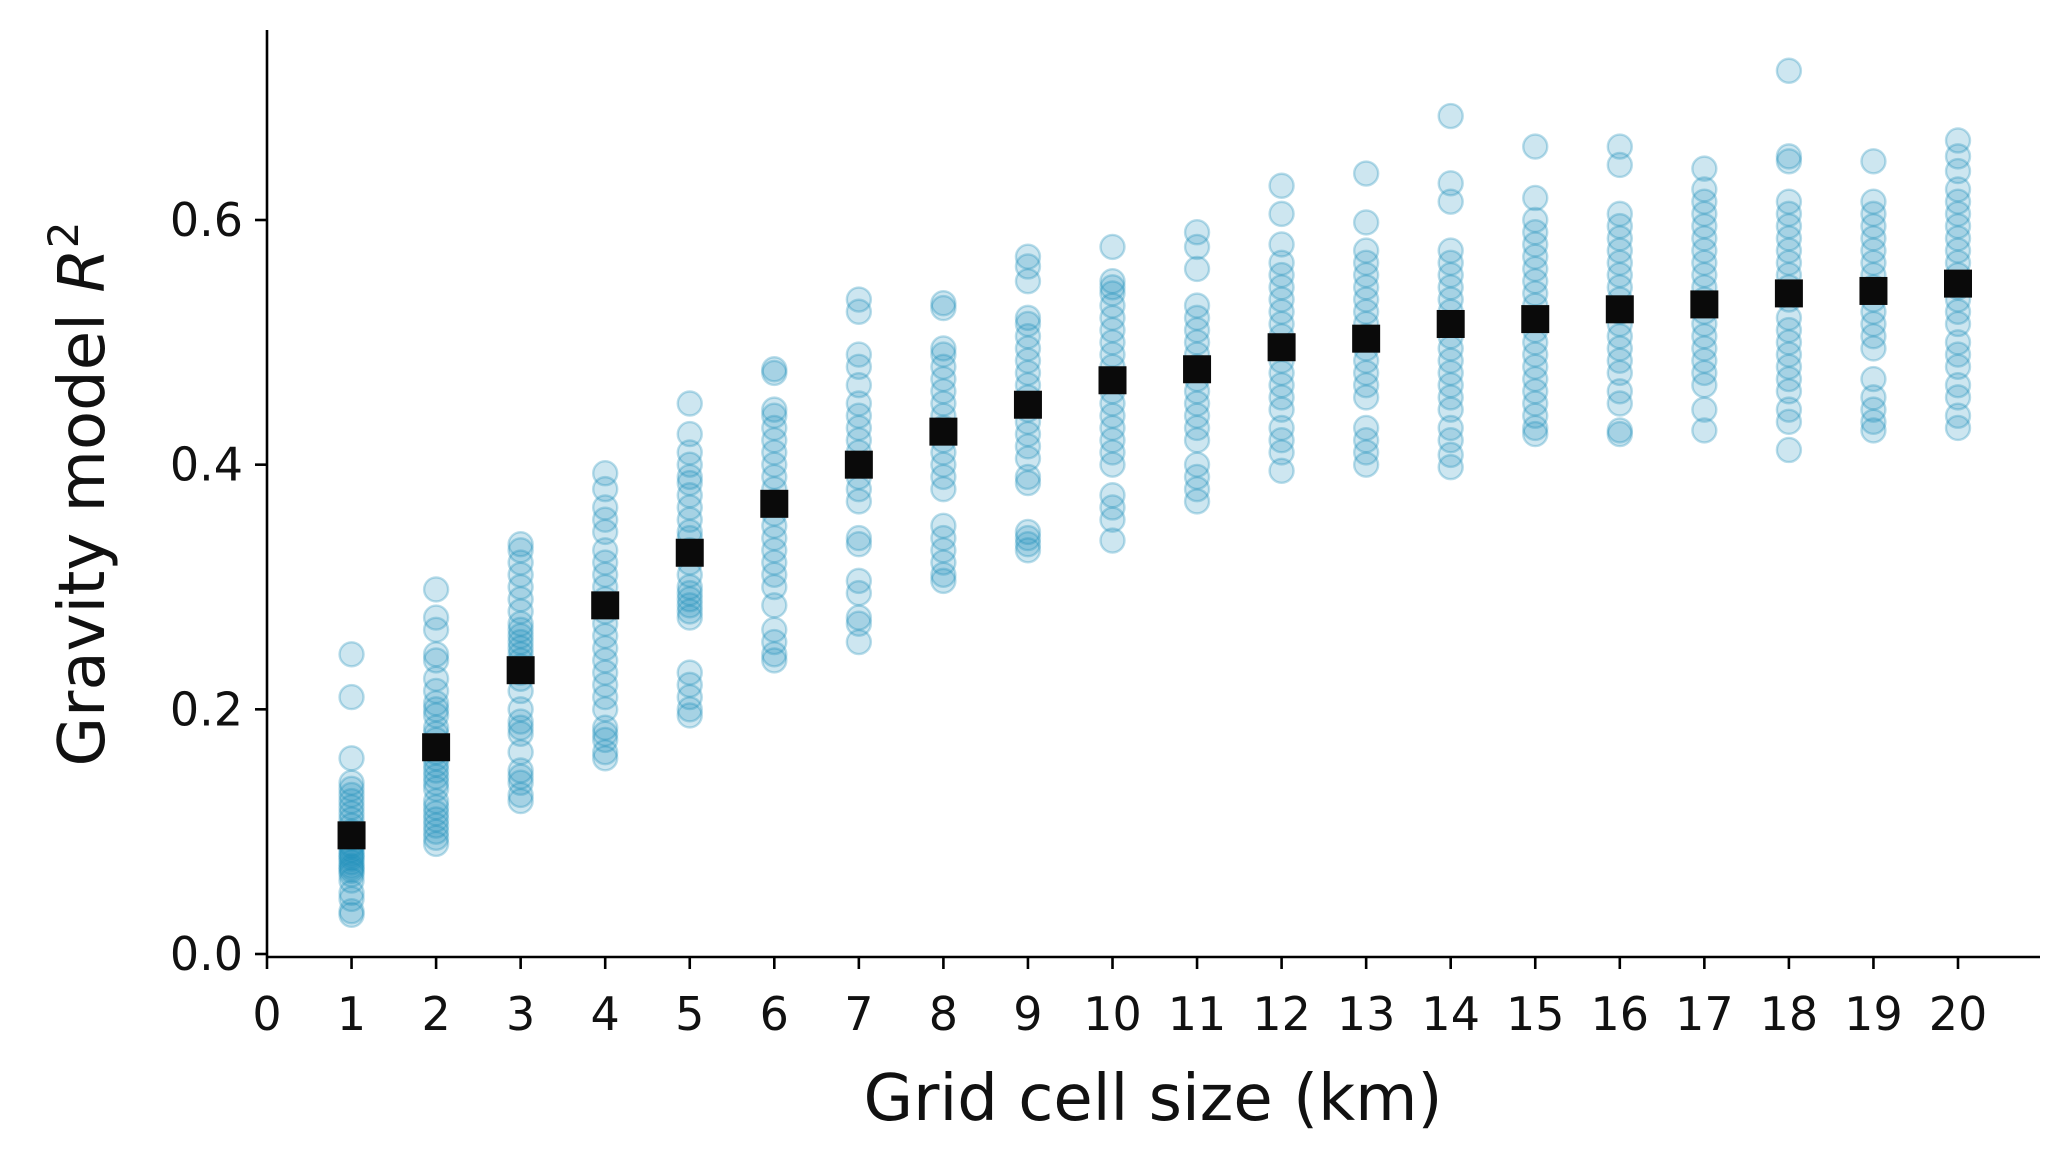 The height and width of the screenshot is (1167, 2058). I want to click on x-axis-label: Grid cell size (km), so click(1153, 1099).